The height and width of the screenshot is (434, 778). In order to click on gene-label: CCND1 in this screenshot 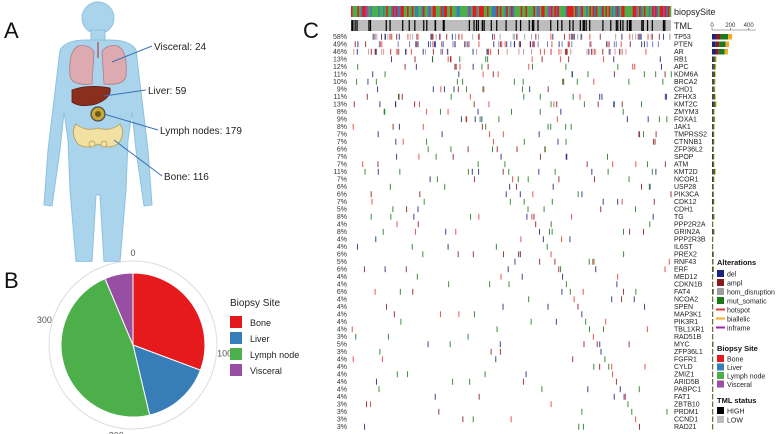, I will do `click(686, 420)`.